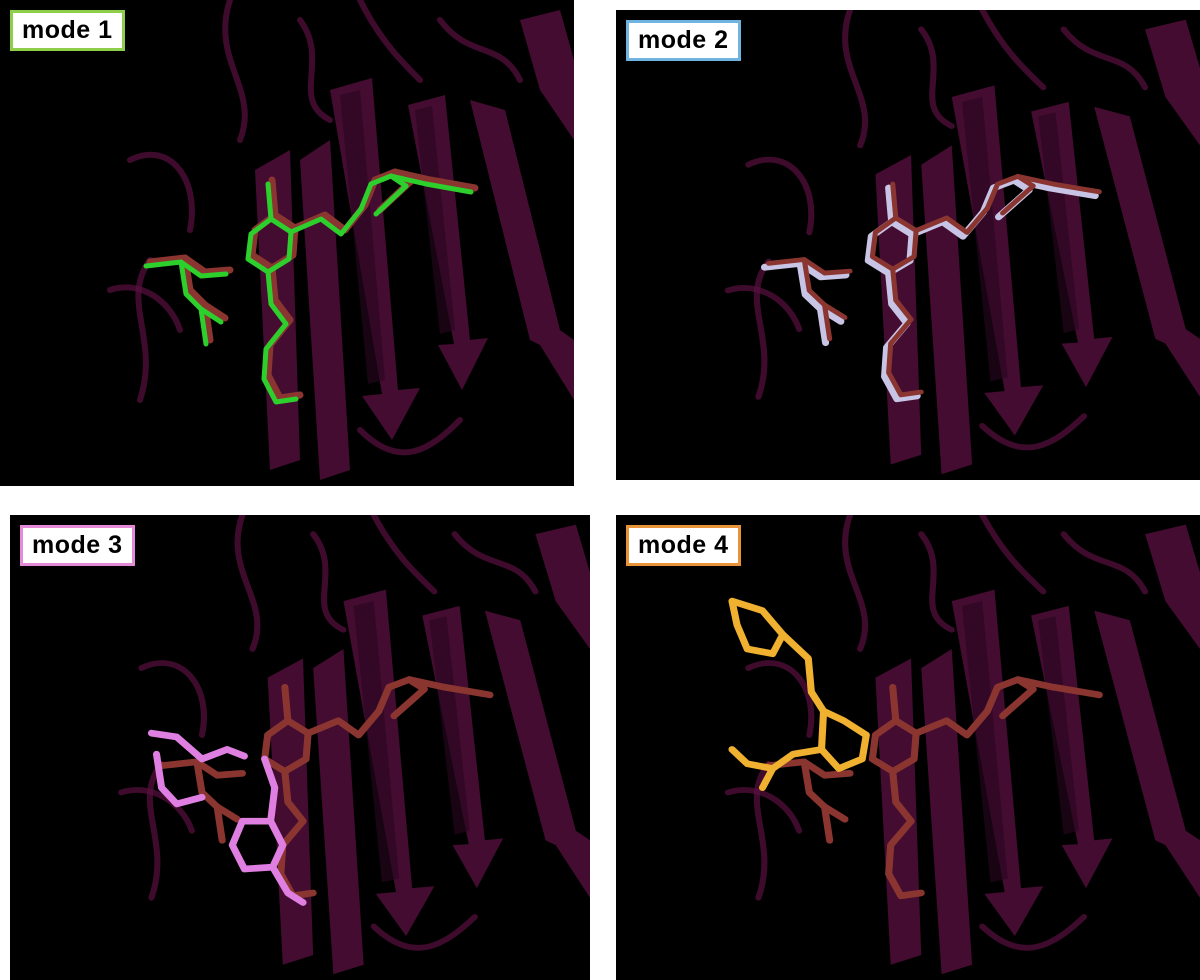  What do you see at coordinates (67, 30) in the screenshot?
I see `mode-label: mode 1` at bounding box center [67, 30].